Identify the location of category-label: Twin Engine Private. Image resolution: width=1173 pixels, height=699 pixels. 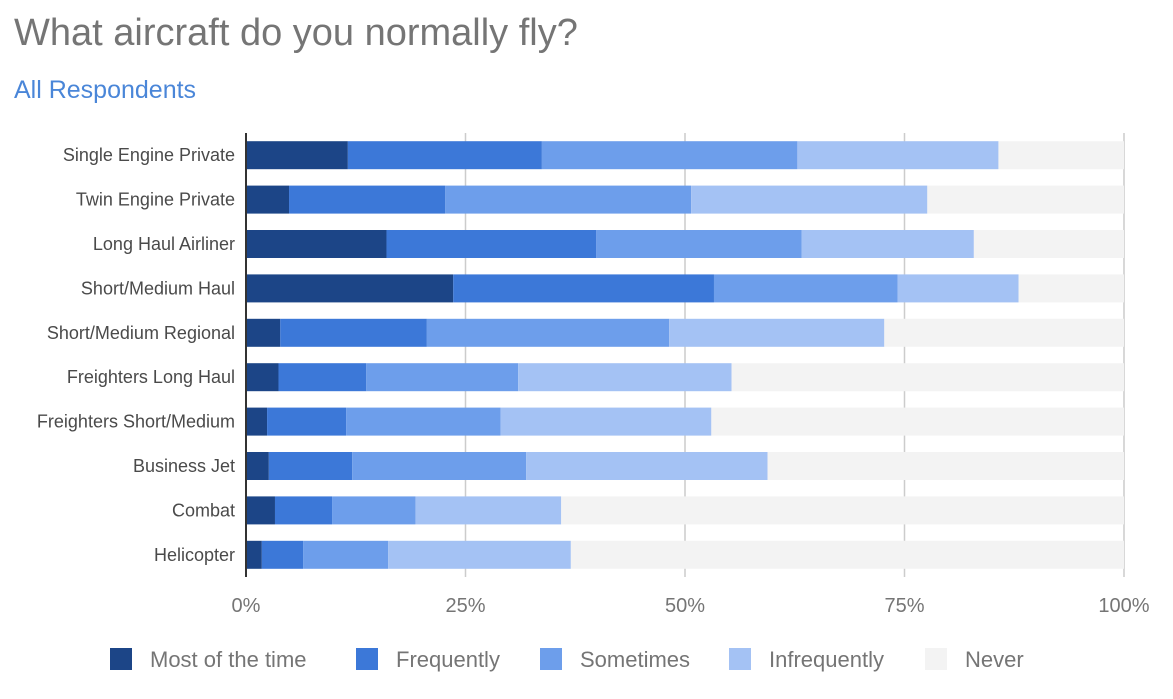
(155, 200).